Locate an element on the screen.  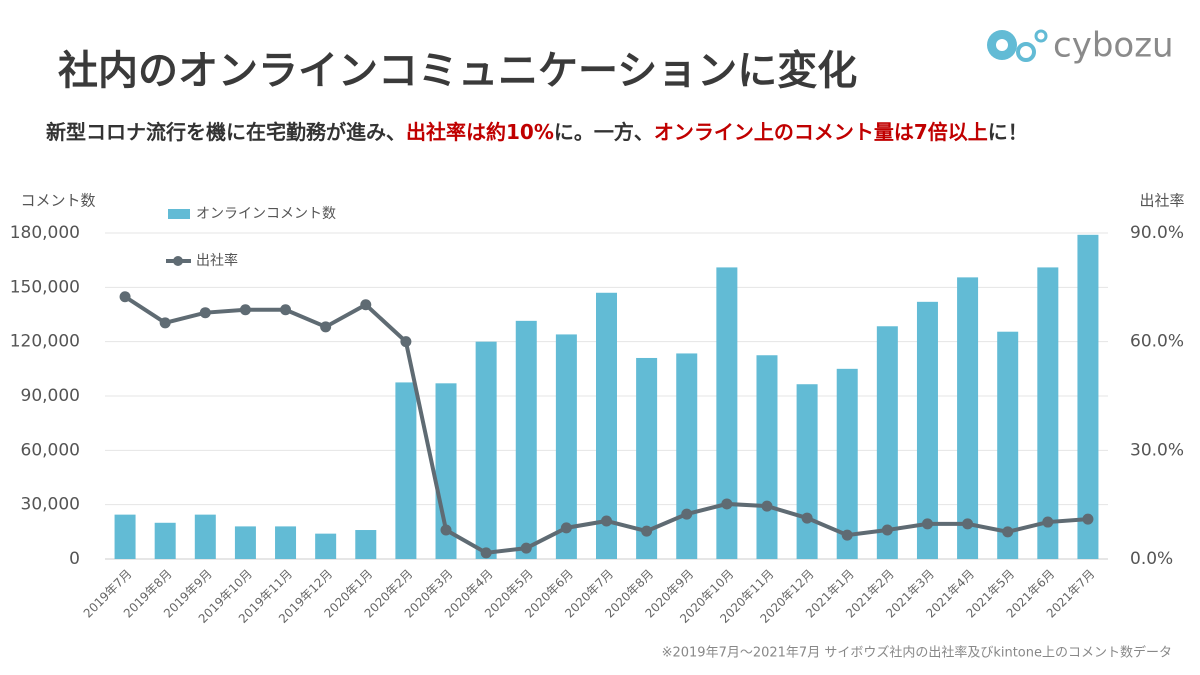
y2-tick-label: 60.0% is located at coordinates (1157, 342).